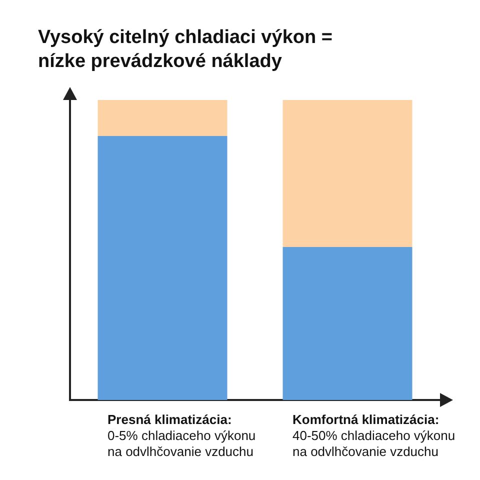 The image size is (480, 480). What do you see at coordinates (182, 436) in the screenshot?
I see `x-tick-label: Presná klimatizácia: 0-5% chladiaceho výkonu na odvlhčovanie vzduchu` at bounding box center [182, 436].